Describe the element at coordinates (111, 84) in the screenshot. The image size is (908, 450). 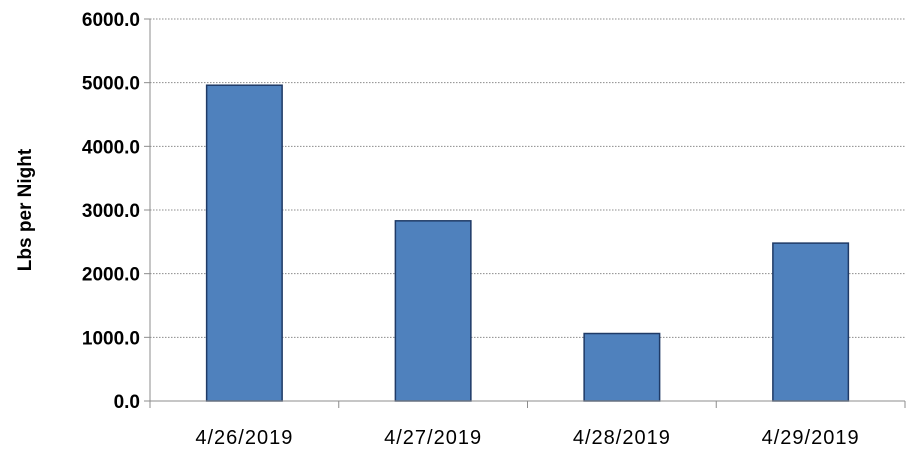
I see `y-tick-label: 5000.0` at that location.